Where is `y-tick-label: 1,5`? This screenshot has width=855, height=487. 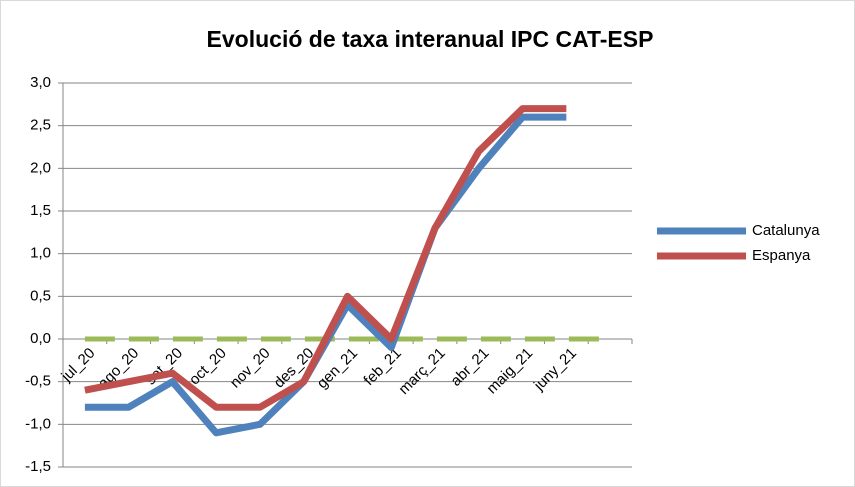
y-tick-label: 1,5 is located at coordinates (40, 210).